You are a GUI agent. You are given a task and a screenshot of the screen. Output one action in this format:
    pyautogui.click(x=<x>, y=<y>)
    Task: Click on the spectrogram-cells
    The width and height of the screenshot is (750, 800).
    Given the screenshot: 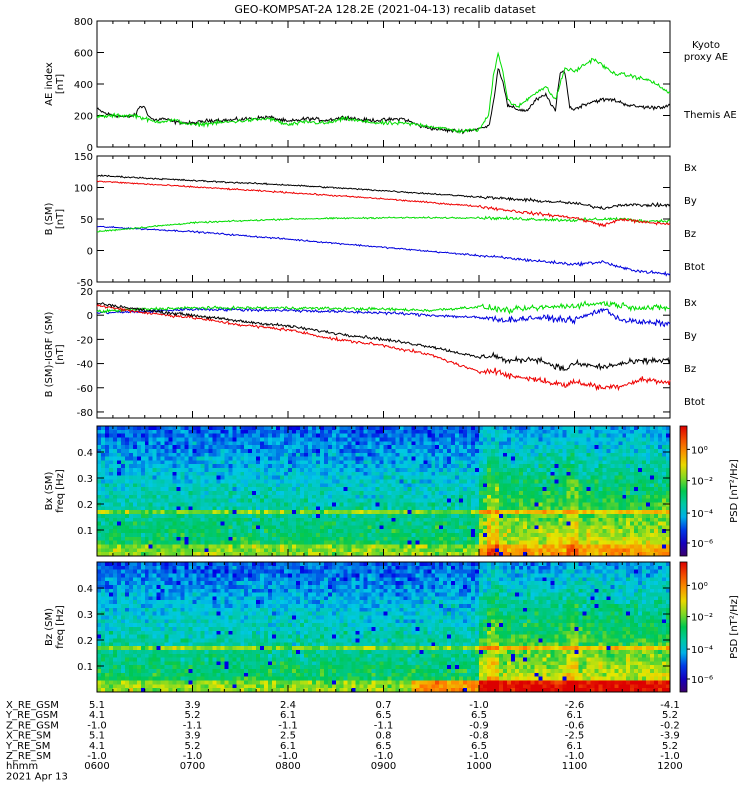 What is the action you would take?
    pyautogui.click(x=384, y=491)
    